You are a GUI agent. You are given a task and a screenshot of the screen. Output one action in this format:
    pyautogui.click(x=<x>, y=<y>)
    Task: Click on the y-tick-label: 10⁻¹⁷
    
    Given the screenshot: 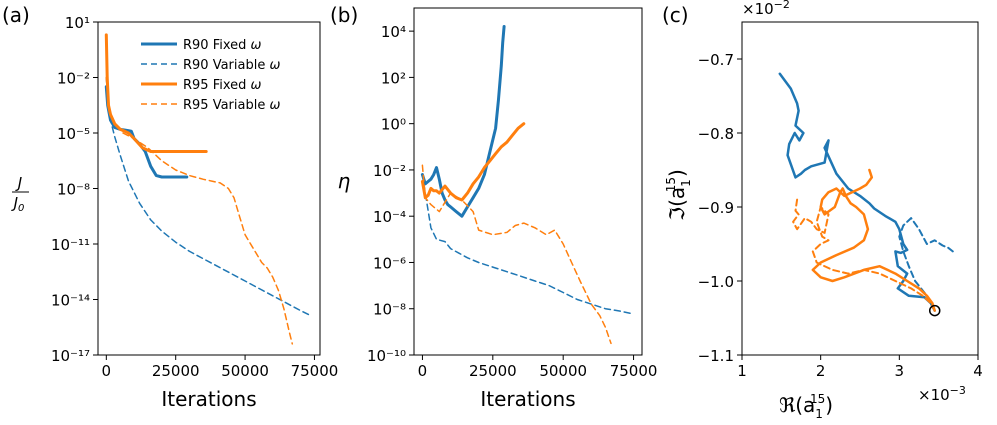 What is the action you would take?
    pyautogui.click(x=70, y=356)
    